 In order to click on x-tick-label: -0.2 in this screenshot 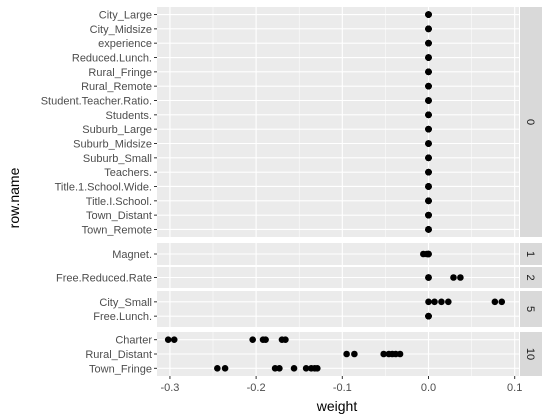, I will do `click(256, 388)`.